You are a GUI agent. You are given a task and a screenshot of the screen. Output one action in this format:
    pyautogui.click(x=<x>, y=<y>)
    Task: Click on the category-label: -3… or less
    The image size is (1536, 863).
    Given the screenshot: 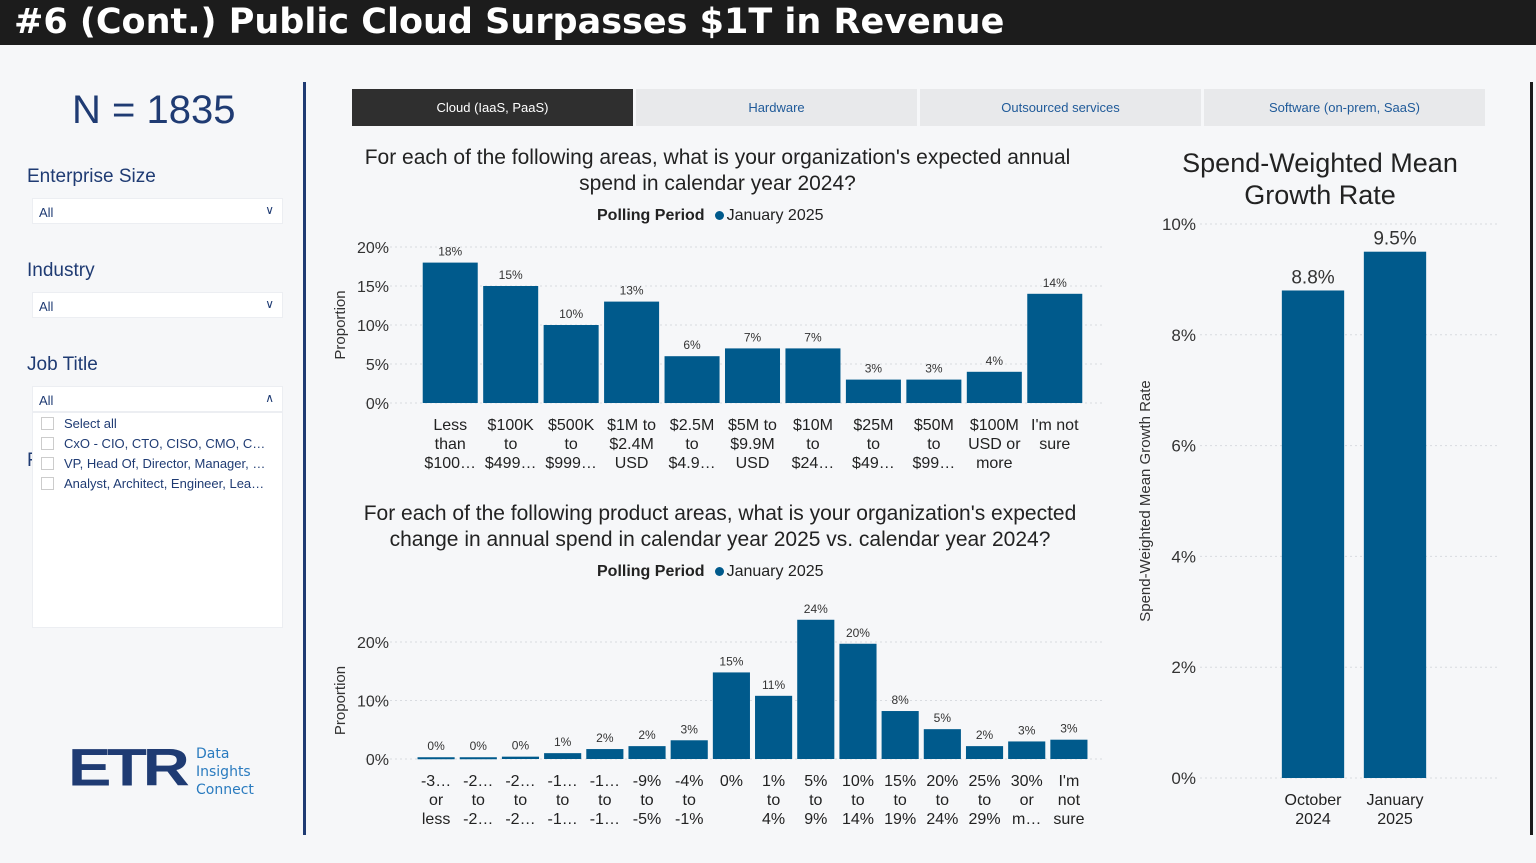 What is the action you would take?
    pyautogui.click(x=436, y=800)
    